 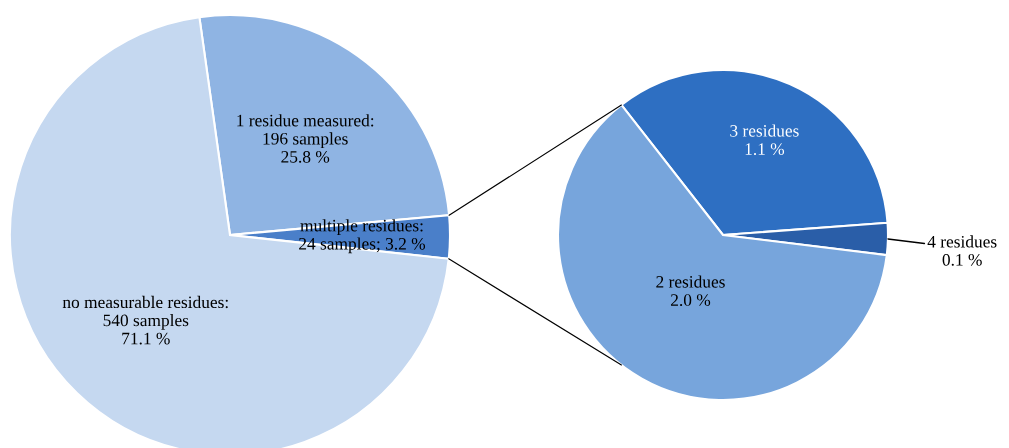 What do you see at coordinates (764, 130) in the screenshot?
I see `slice-label: 3 residues` at bounding box center [764, 130].